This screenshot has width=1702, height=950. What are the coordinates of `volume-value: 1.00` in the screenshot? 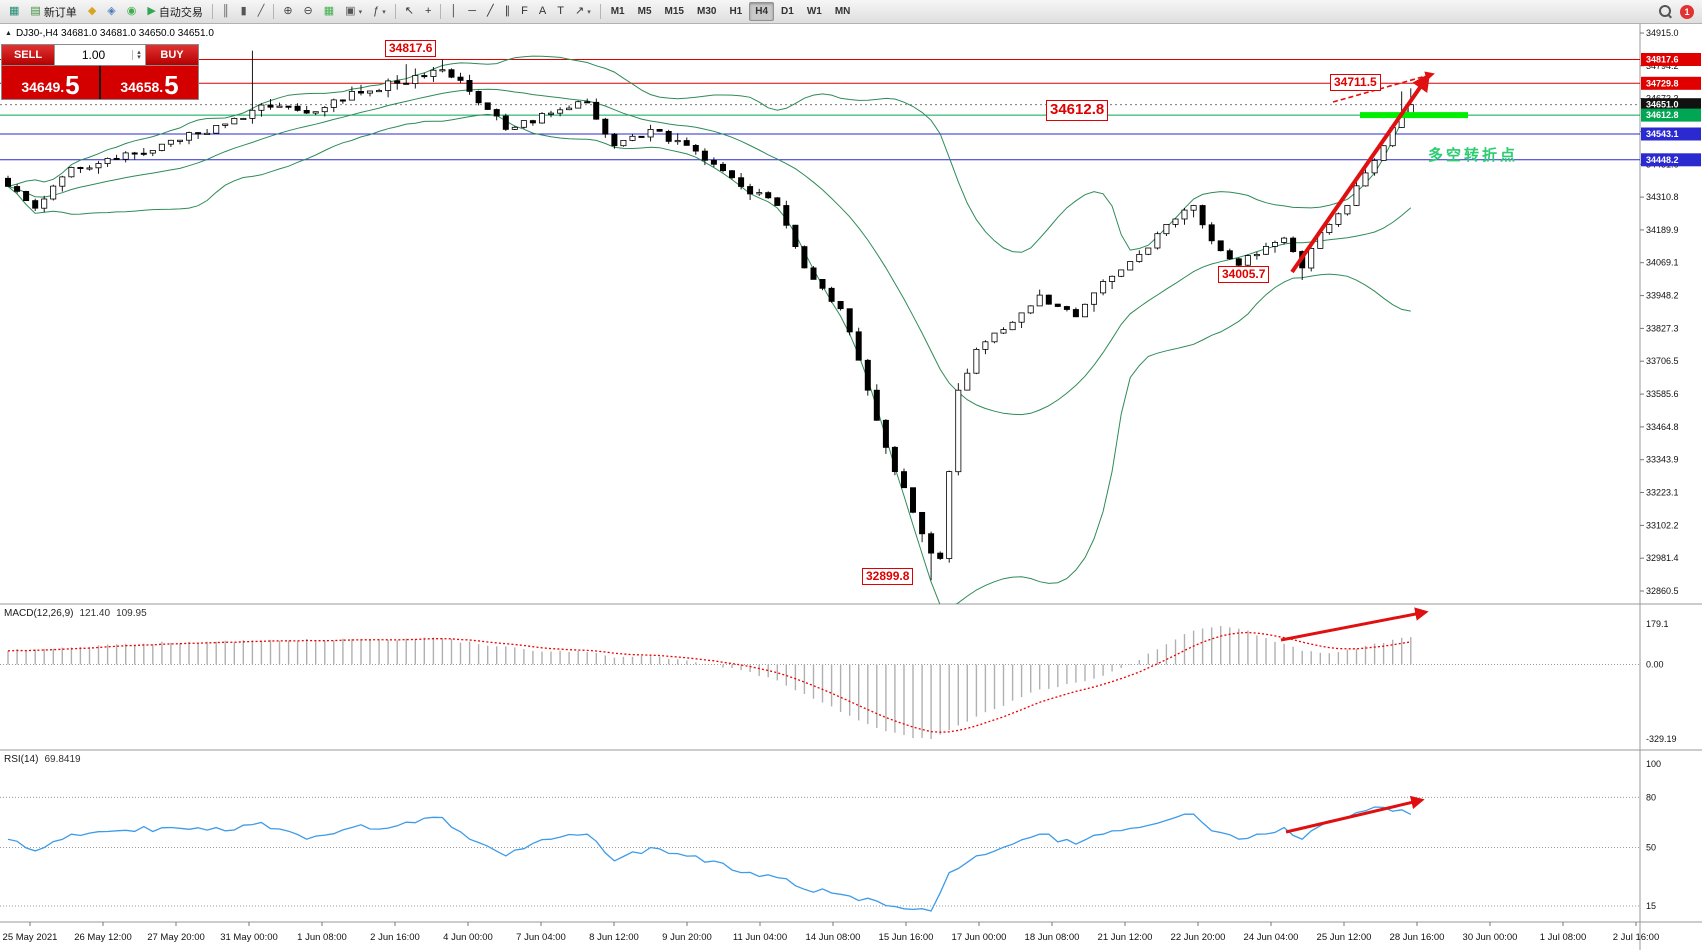 It's located at (93, 55).